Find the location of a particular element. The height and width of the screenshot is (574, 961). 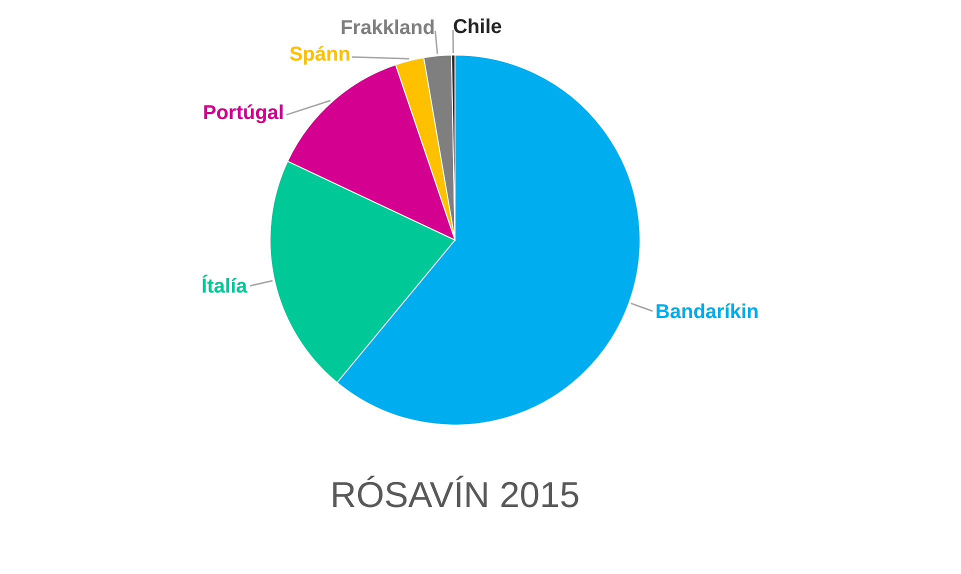

slice-label: Spánn is located at coordinates (319, 54).